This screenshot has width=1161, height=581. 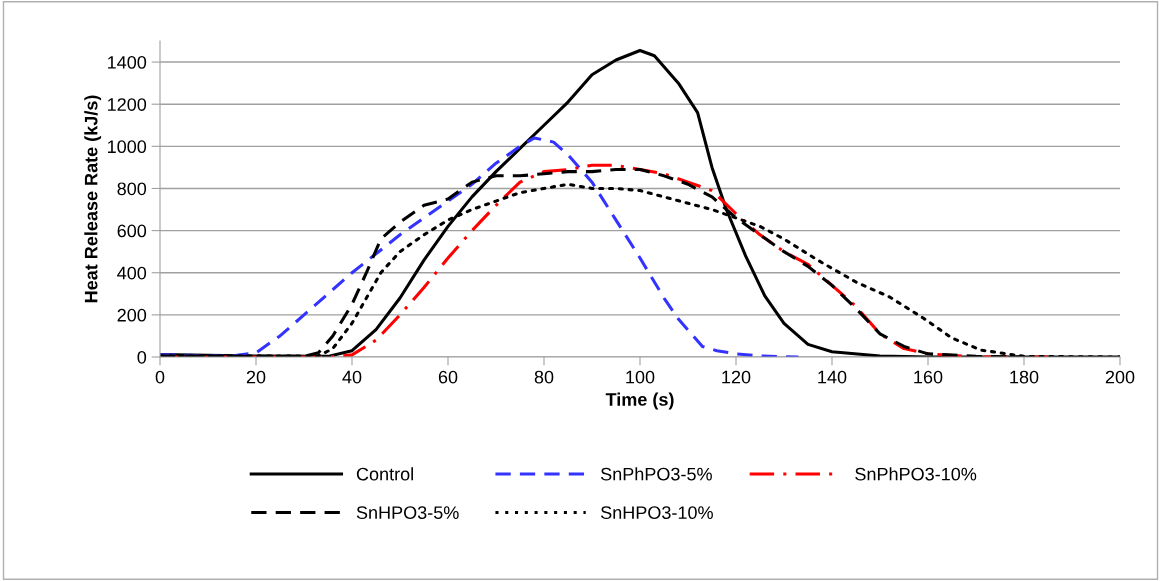 What do you see at coordinates (127, 147) in the screenshot?
I see `y-tick-label: 1000` at bounding box center [127, 147].